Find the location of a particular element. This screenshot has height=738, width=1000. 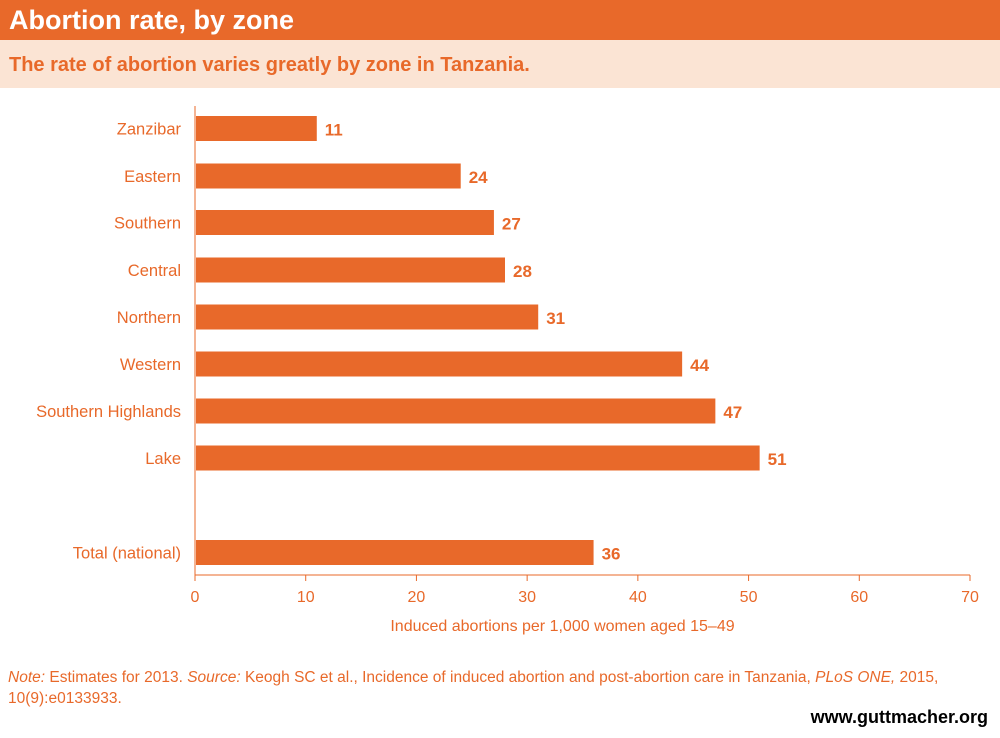

category-label: Western is located at coordinates (150, 365).